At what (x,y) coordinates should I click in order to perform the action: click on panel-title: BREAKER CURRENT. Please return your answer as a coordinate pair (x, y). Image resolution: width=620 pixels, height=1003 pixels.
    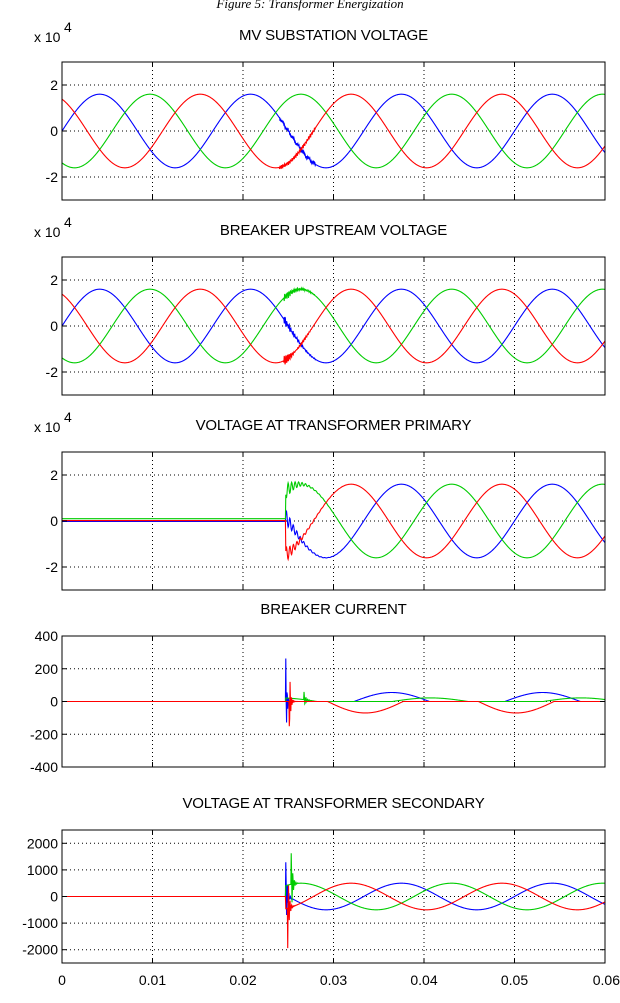
    Looking at the image, I should click on (333, 609).